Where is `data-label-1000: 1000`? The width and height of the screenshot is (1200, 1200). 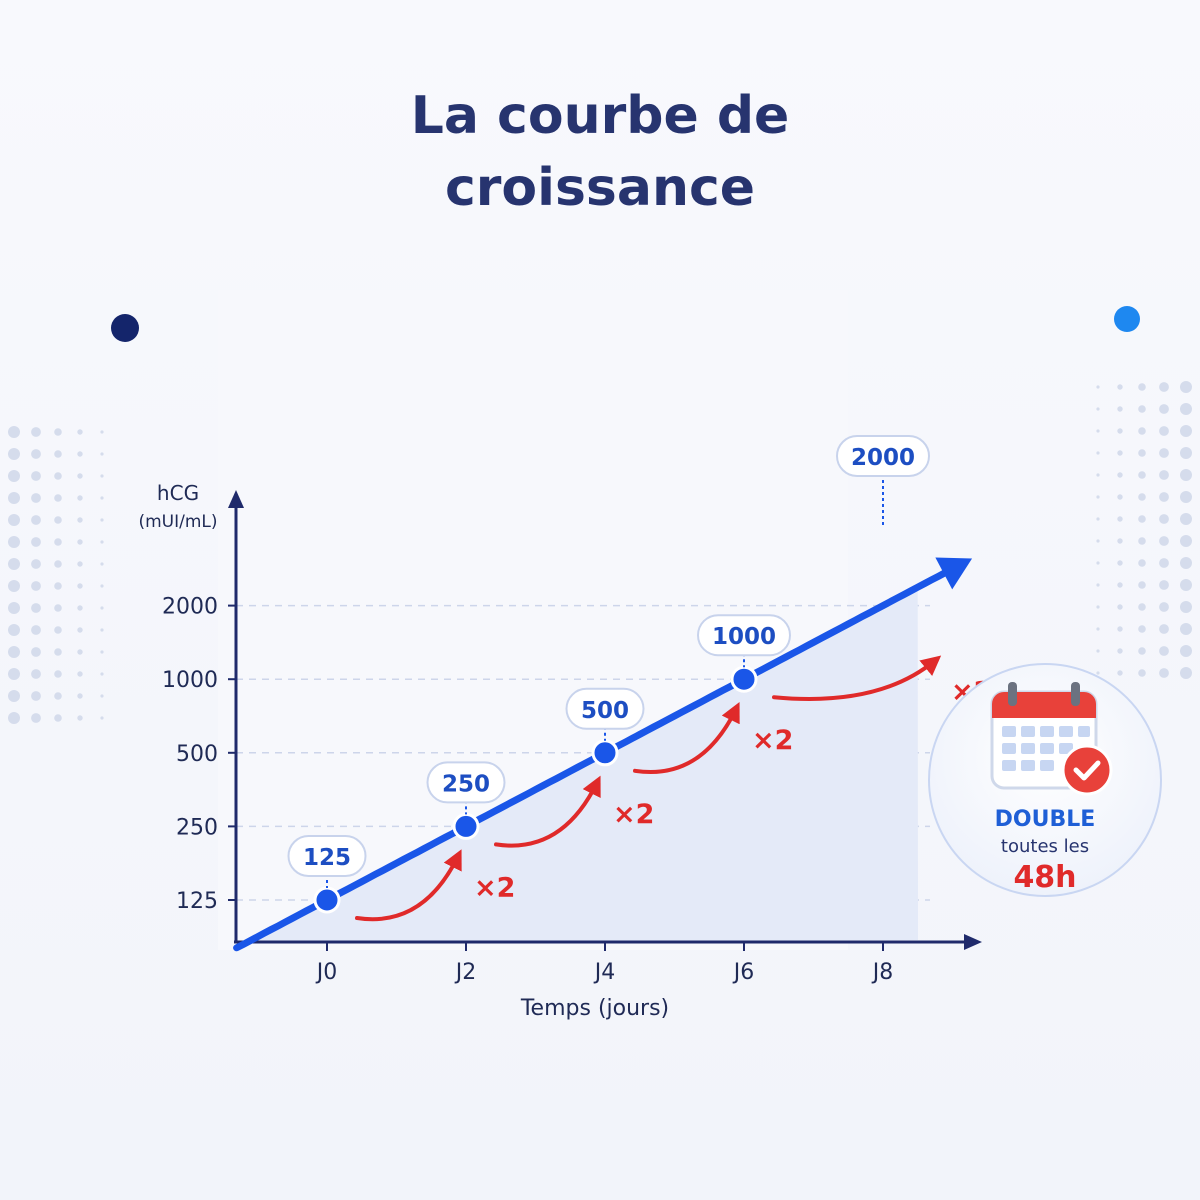
data-label-1000: 1000 is located at coordinates (744, 637).